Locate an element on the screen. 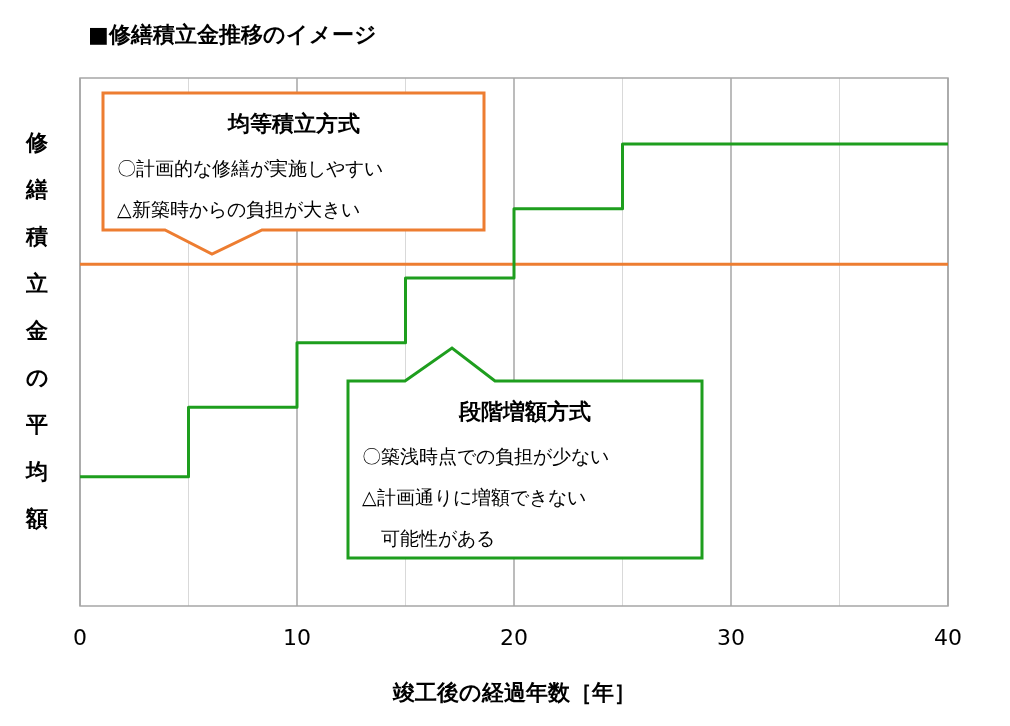  annotation: 〇築浅時点での負担が少ない is located at coordinates (485, 456).